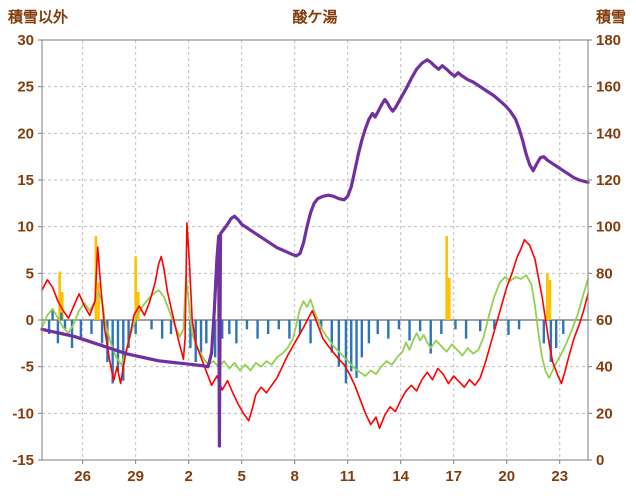  What do you see at coordinates (23, 460) in the screenshot?
I see `left-axis-tick-label: -15` at bounding box center [23, 460].